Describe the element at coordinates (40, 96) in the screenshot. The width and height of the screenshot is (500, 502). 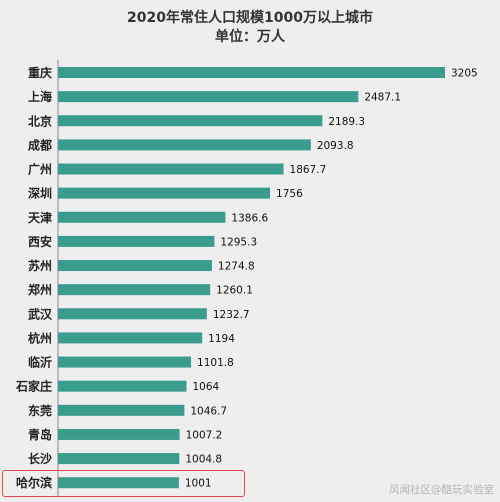
I see `category-label: 上海` at that location.